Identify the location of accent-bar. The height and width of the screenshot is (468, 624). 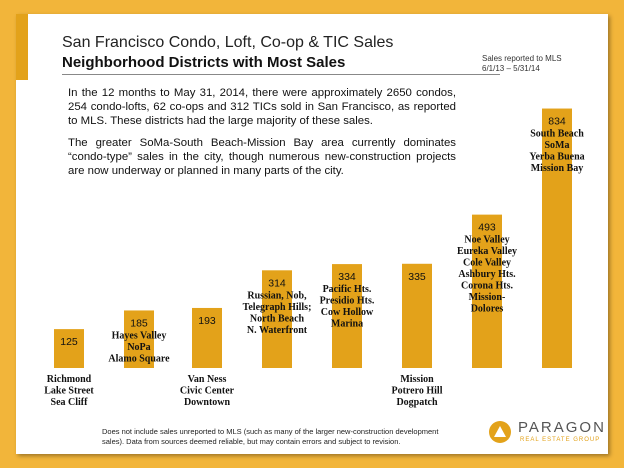
(22, 47).